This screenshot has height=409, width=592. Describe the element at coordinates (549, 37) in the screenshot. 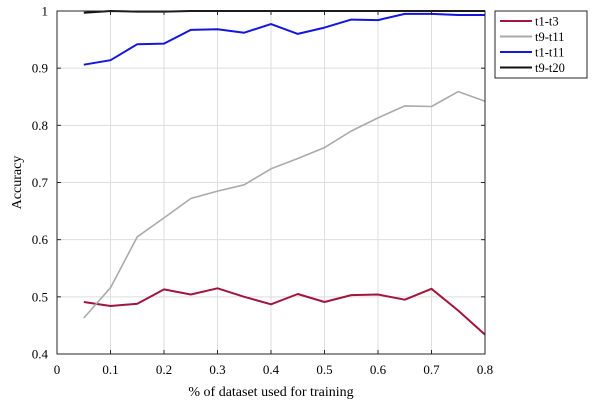

I see `legend-label: t9-t11` at that location.